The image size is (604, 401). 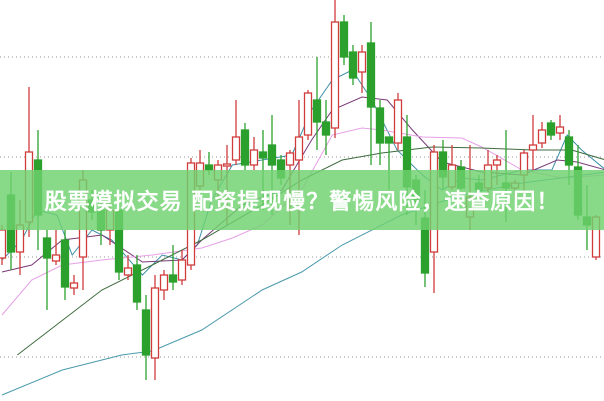 I want to click on headline-banner: 股票模拟交易 配资提现慢？警惕风险，速查原因！, so click(x=302, y=200).